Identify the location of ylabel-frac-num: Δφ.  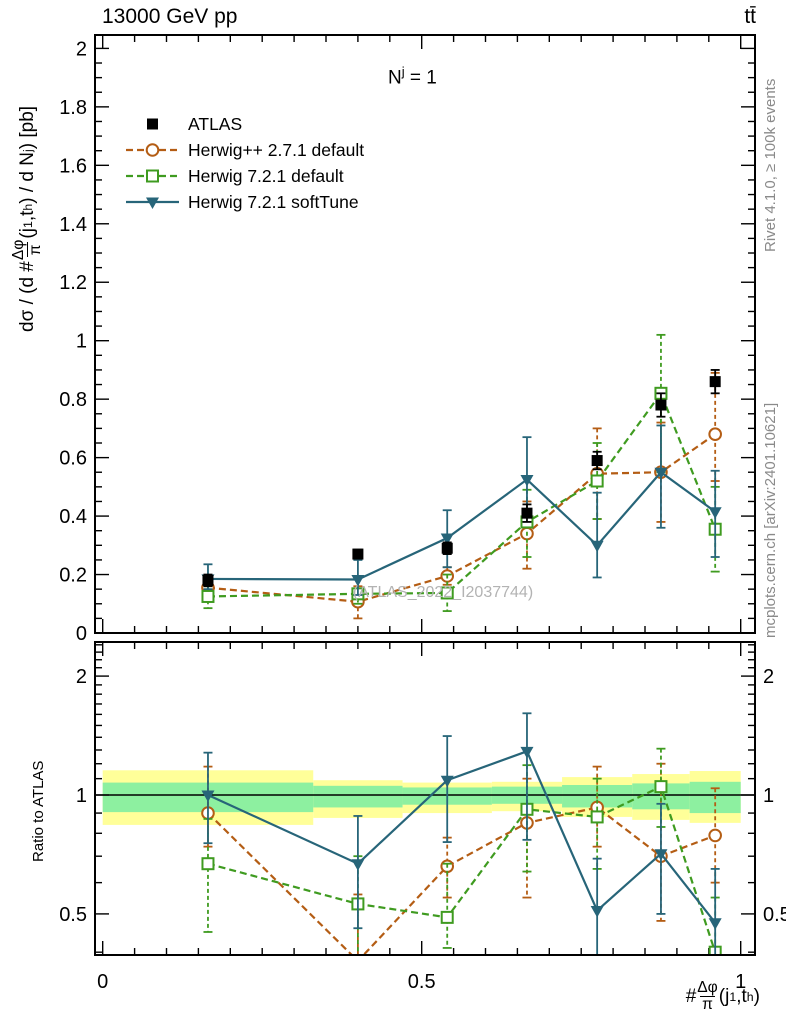
(18, 250).